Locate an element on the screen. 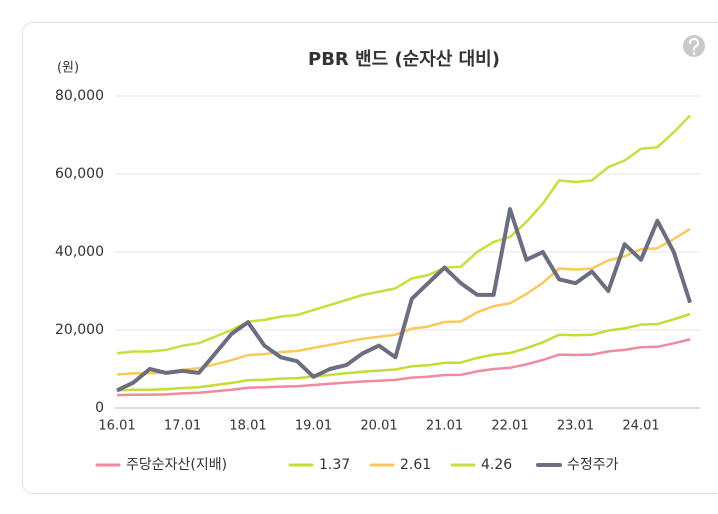  help-icon is located at coordinates (694, 46).